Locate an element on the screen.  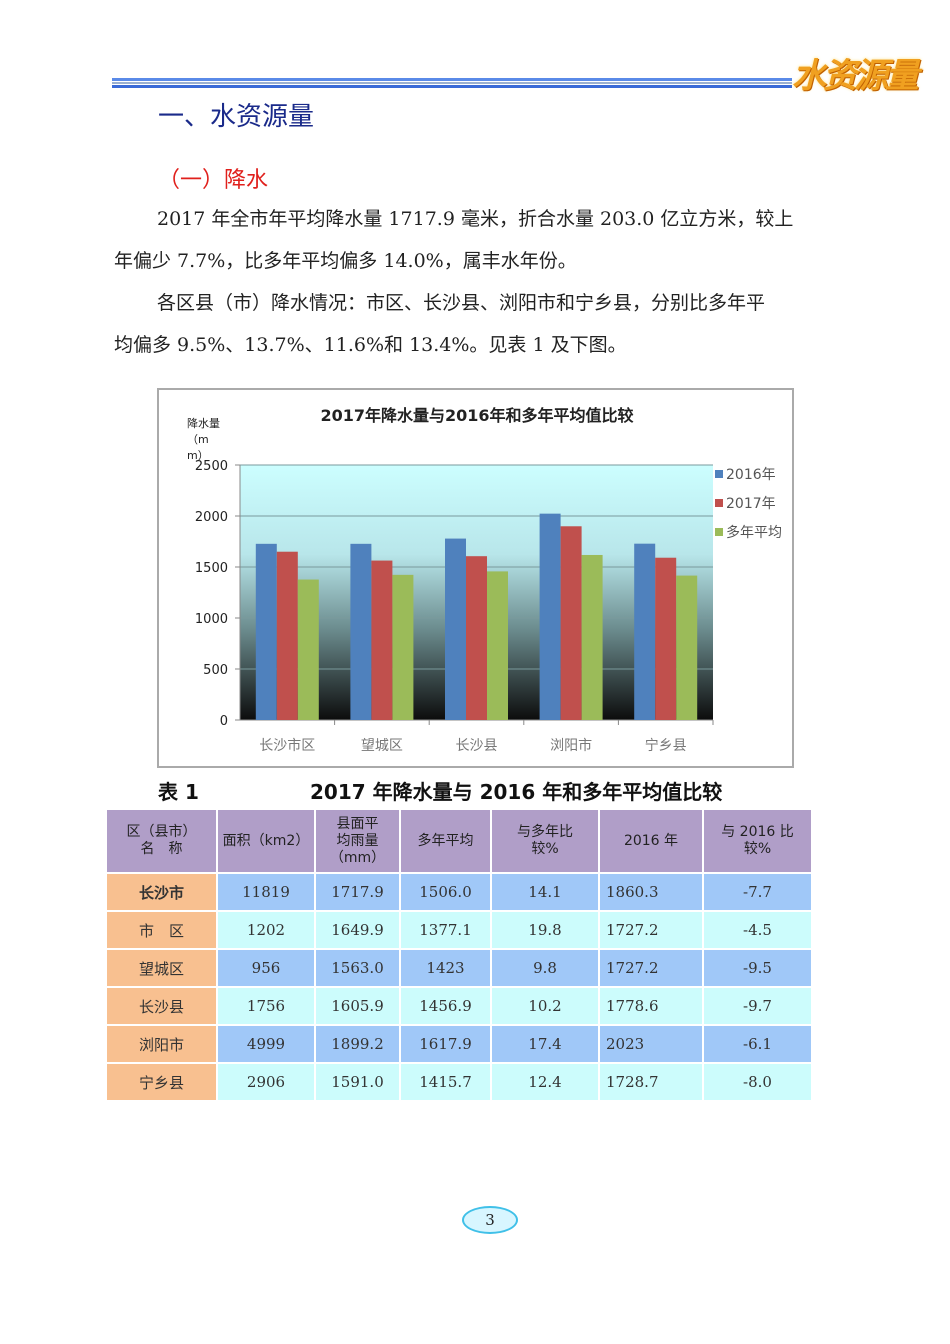
table-cell: 9.8 is located at coordinates (545, 968).